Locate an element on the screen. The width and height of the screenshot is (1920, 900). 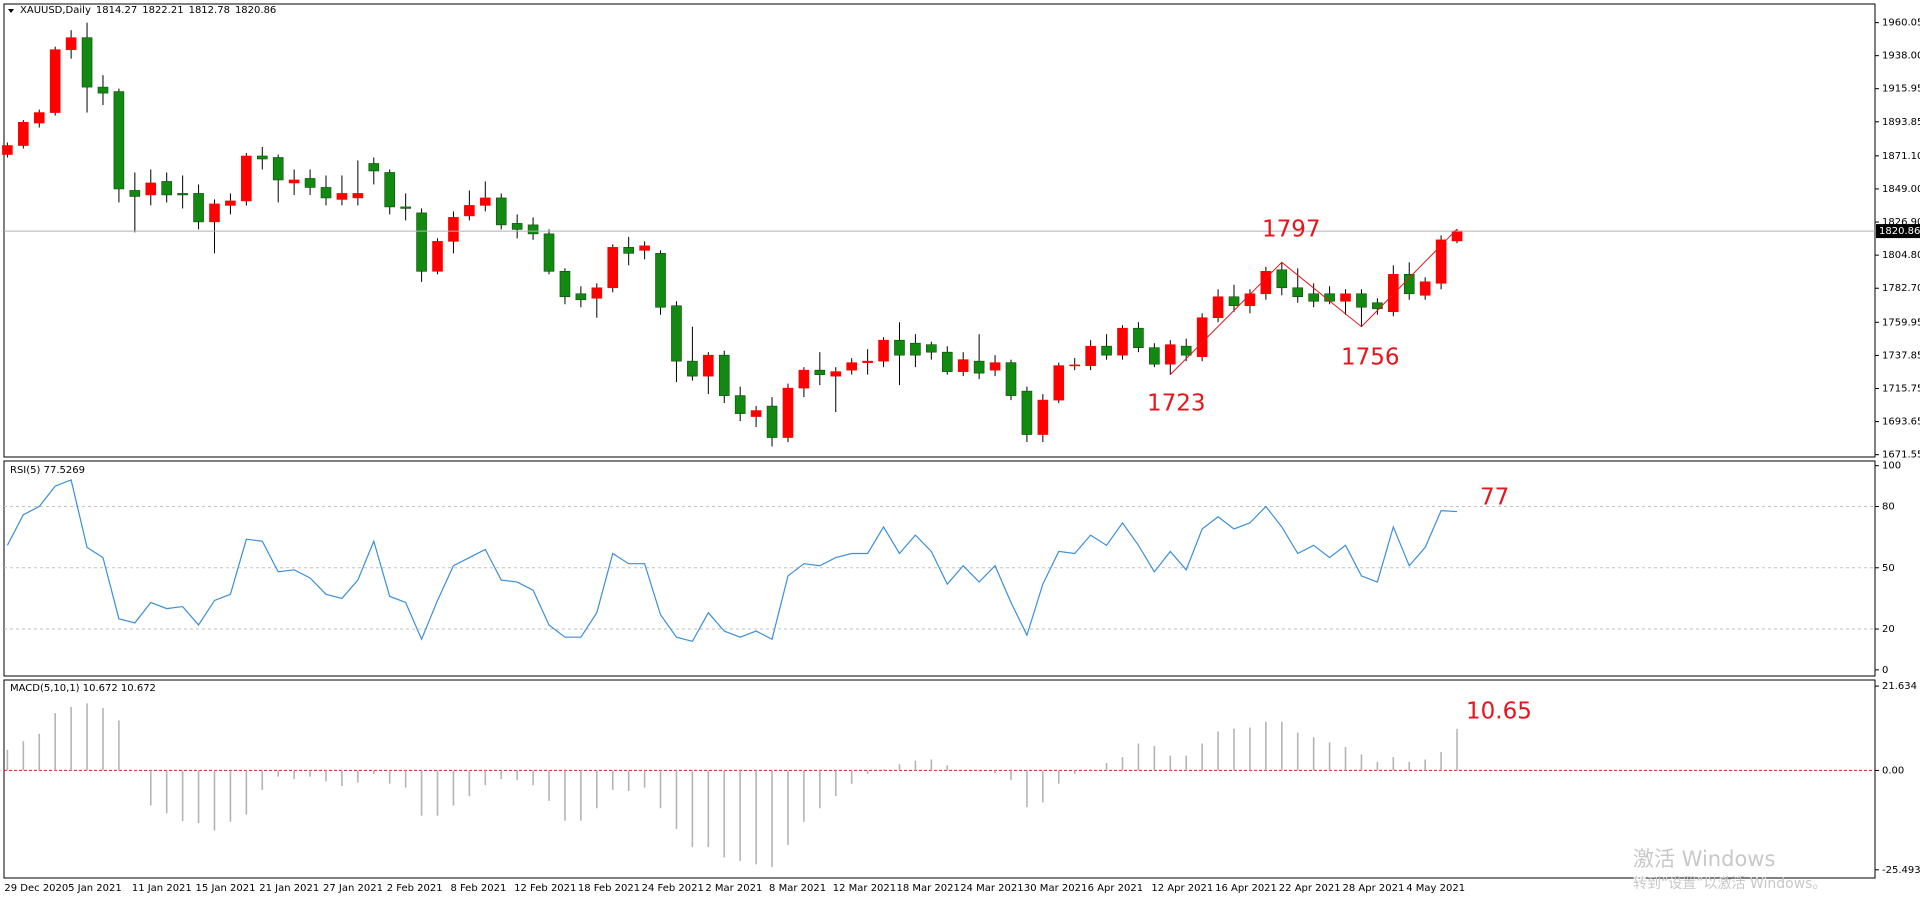
x-tick-label: 29 Dec 2020 is located at coordinates (36, 888).